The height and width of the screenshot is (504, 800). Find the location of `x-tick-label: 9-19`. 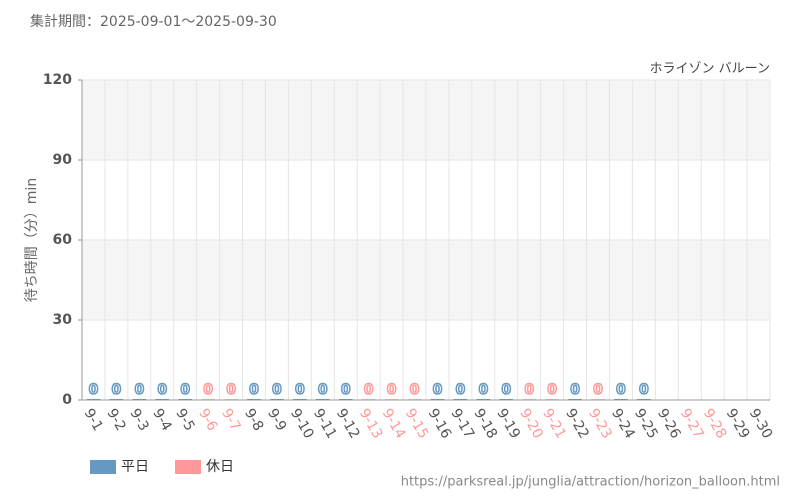

x-tick-label: 9-19 is located at coordinates (508, 424).